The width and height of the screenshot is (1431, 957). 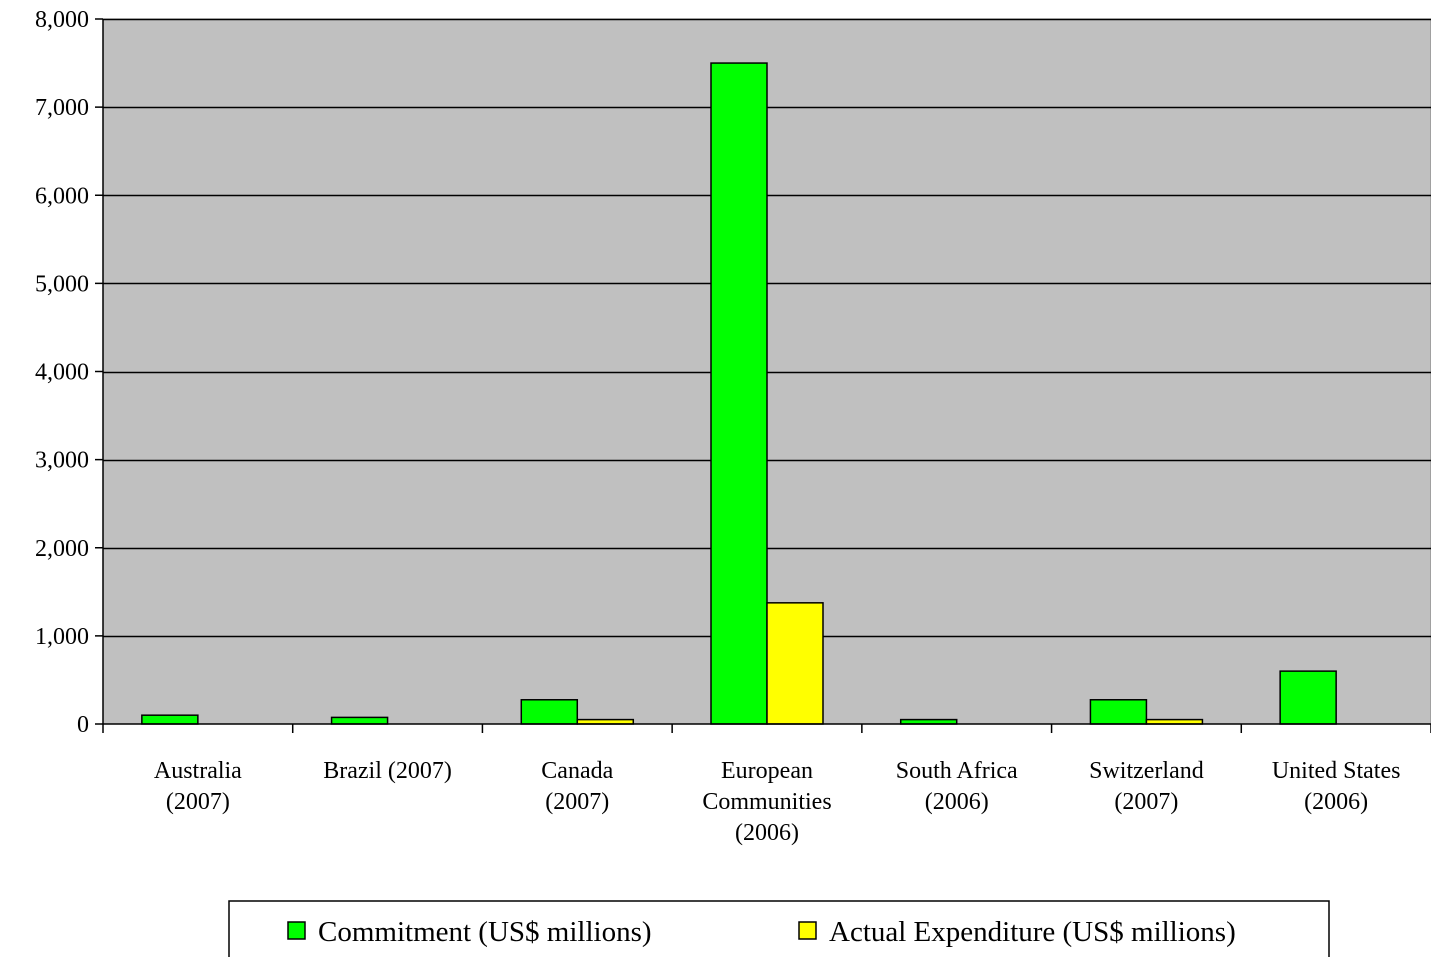 I want to click on x-tick-label: Australia (2007), so click(x=198, y=786).